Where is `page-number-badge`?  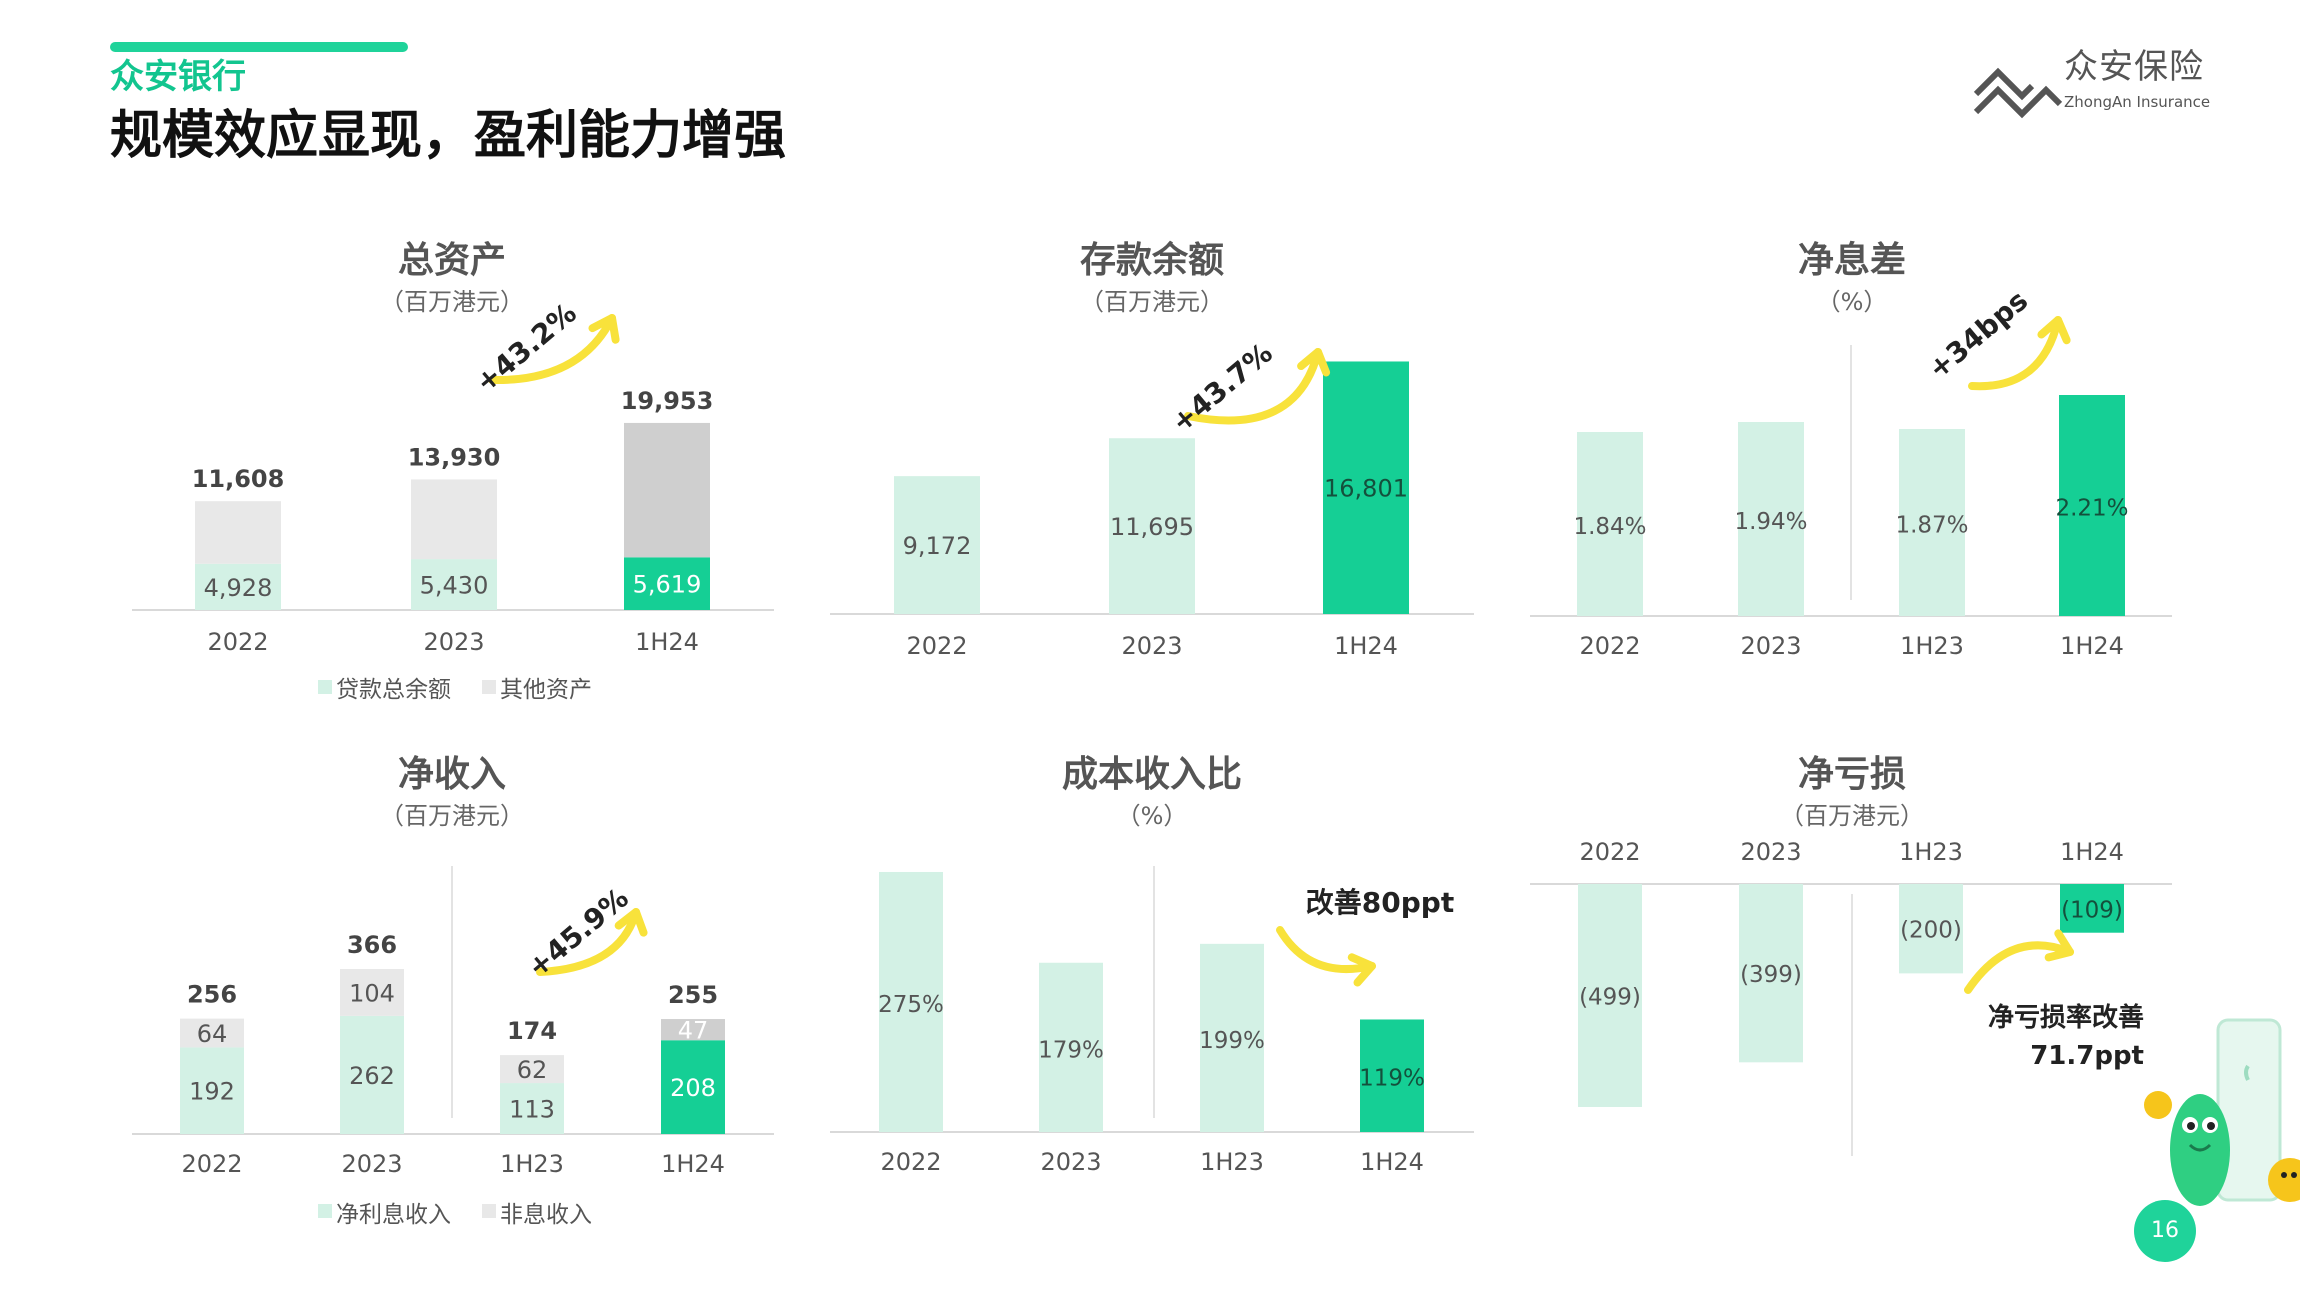
page-number-badge is located at coordinates (2165, 1231).